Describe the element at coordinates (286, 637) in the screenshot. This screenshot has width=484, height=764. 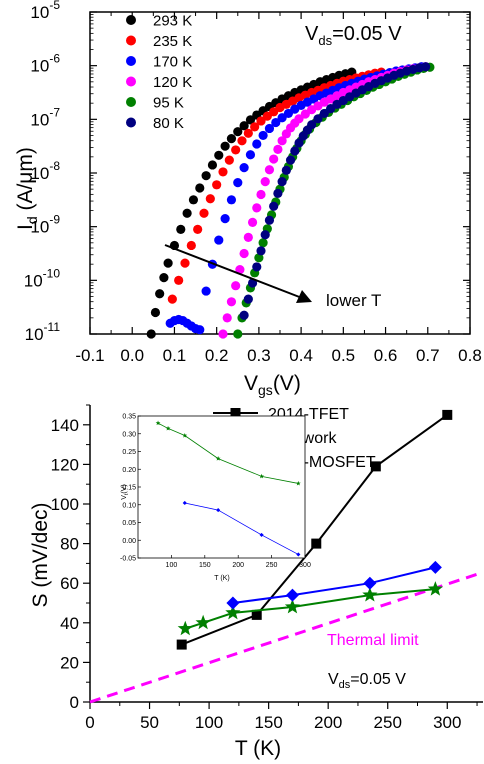
I see `thermal-limit-line` at that location.